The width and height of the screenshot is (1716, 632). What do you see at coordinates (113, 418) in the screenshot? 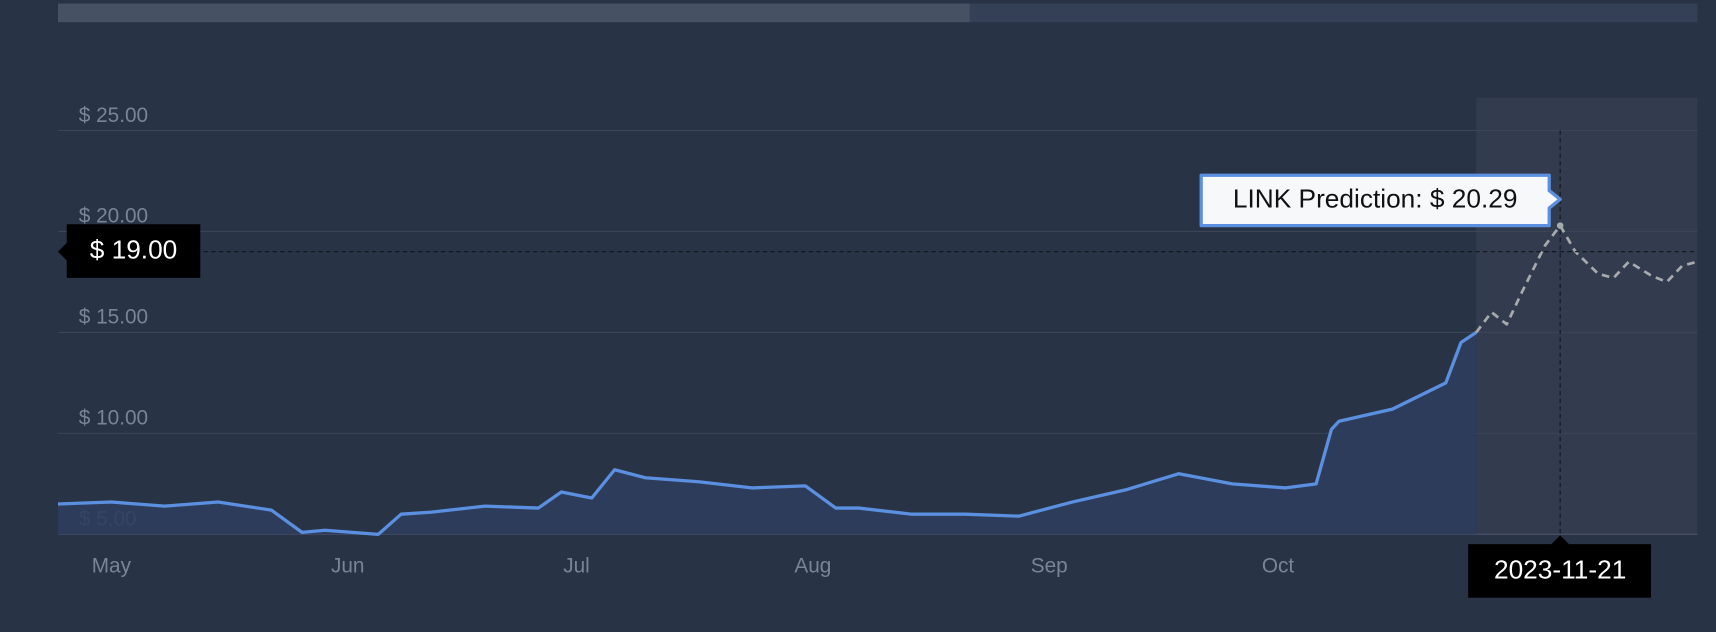
I see `y-tick-label: $ 10.00` at bounding box center [113, 418].